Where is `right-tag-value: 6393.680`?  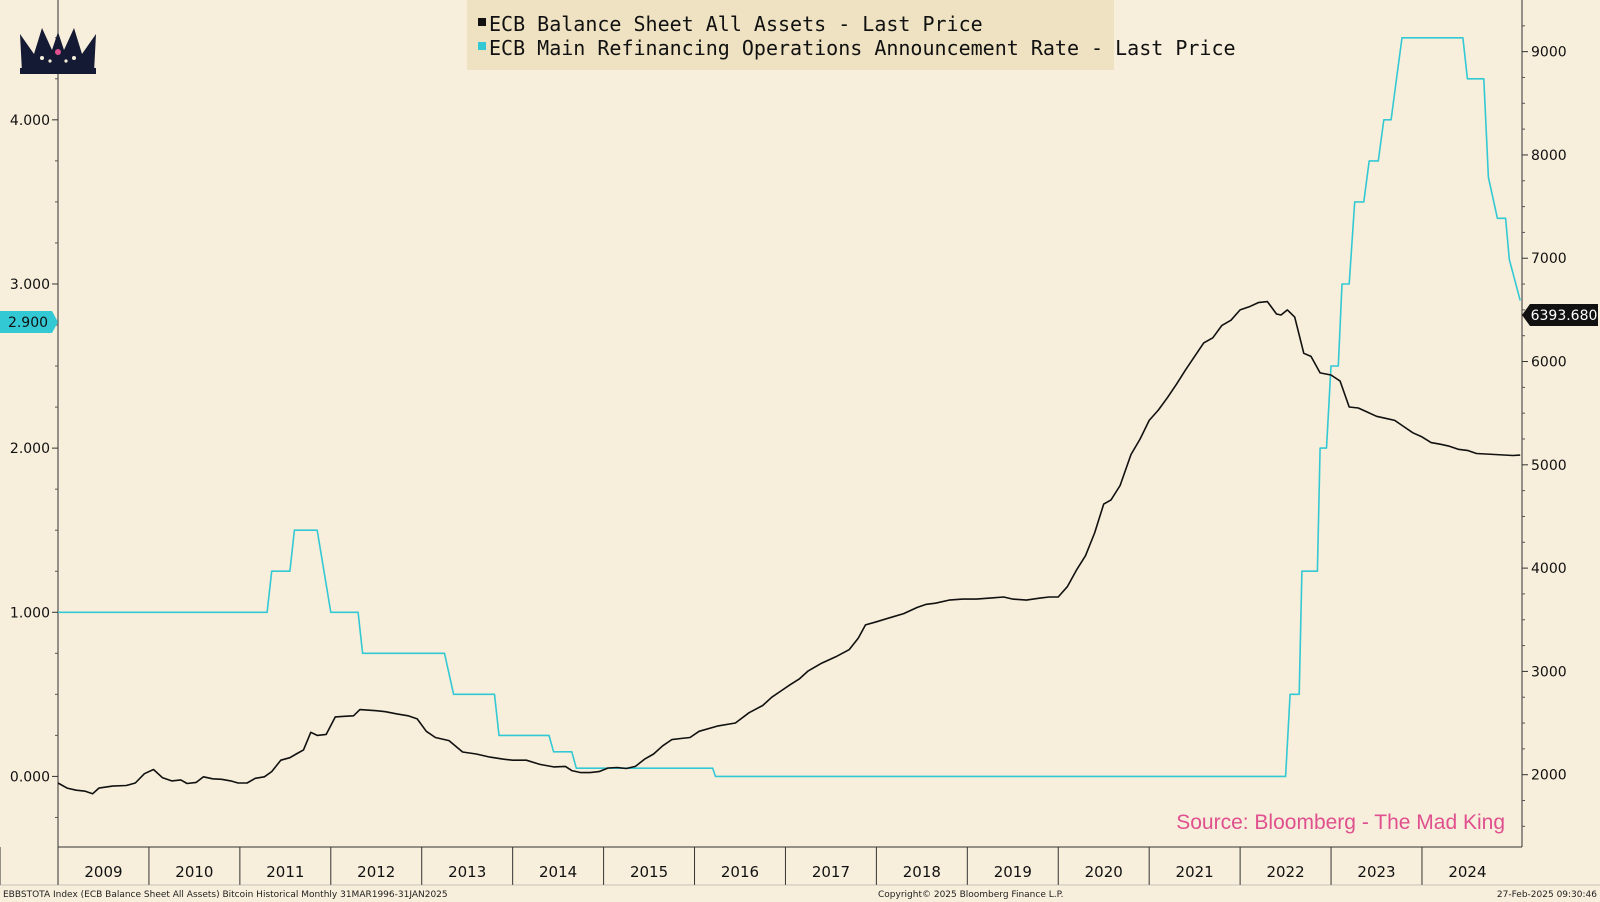
right-tag-value: 6393.680 is located at coordinates (1564, 316).